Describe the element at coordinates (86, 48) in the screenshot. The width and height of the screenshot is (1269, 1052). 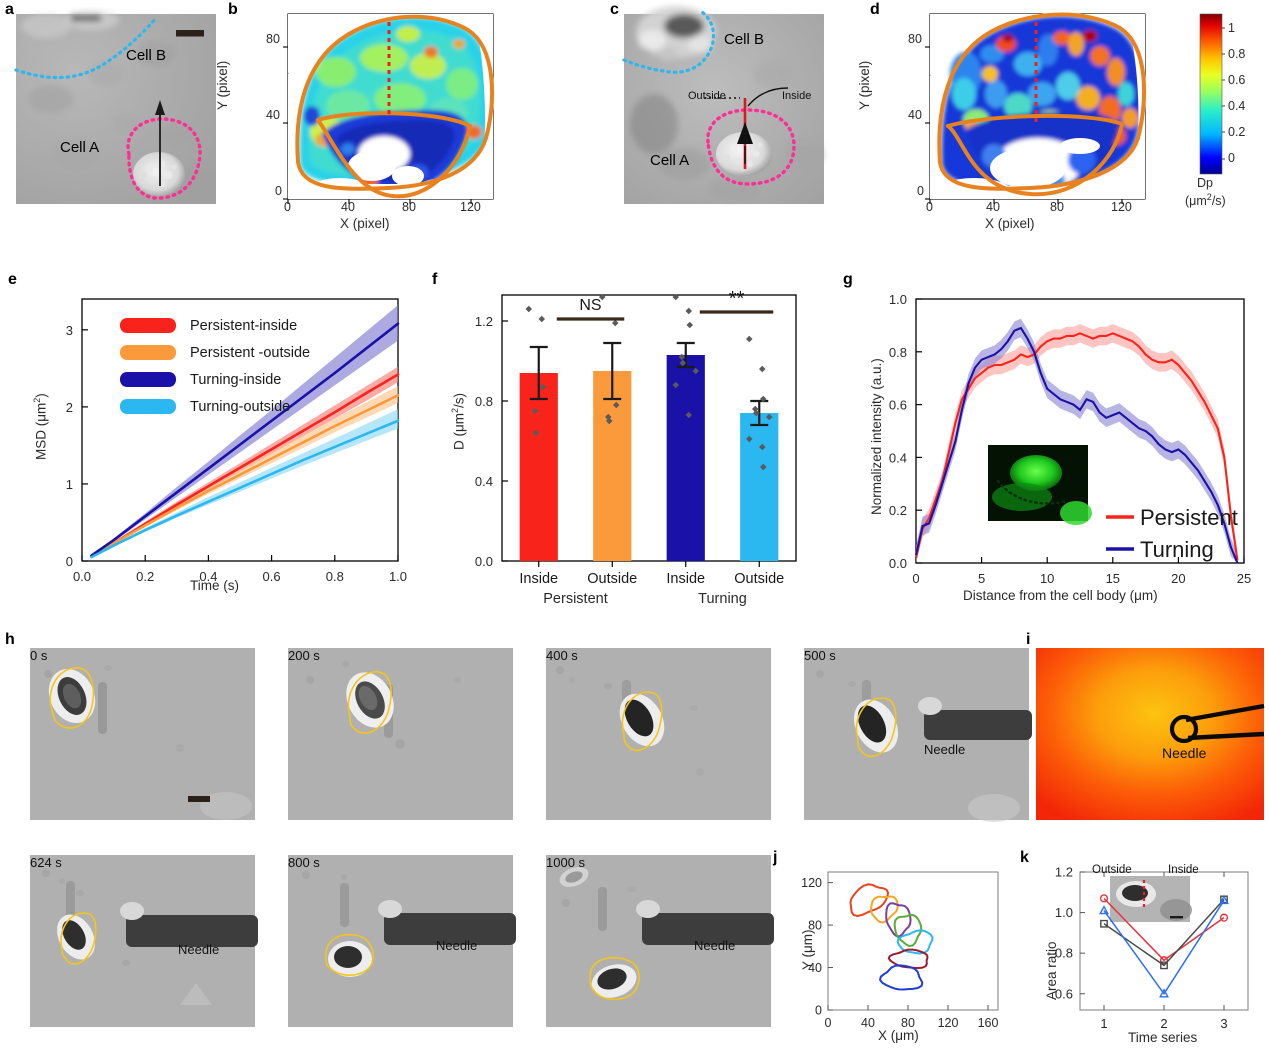
I see `cell-b-boundary` at that location.